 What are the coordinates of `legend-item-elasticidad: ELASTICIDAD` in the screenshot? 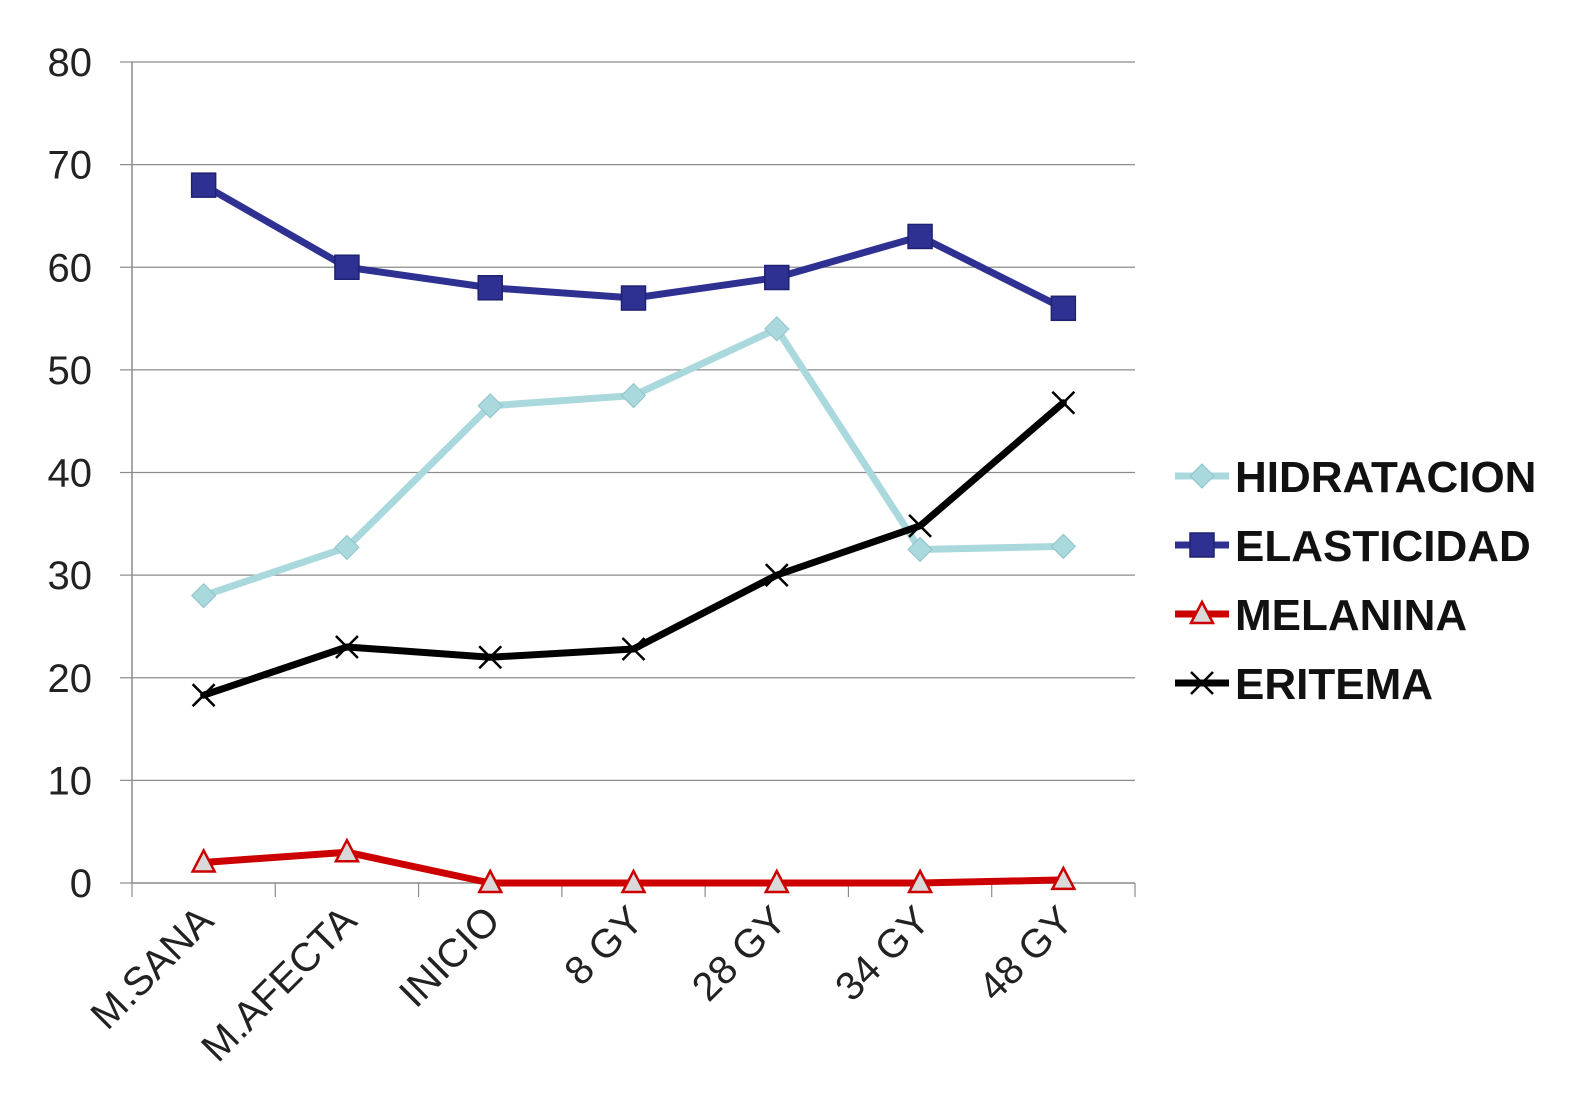 It's located at (1353, 546).